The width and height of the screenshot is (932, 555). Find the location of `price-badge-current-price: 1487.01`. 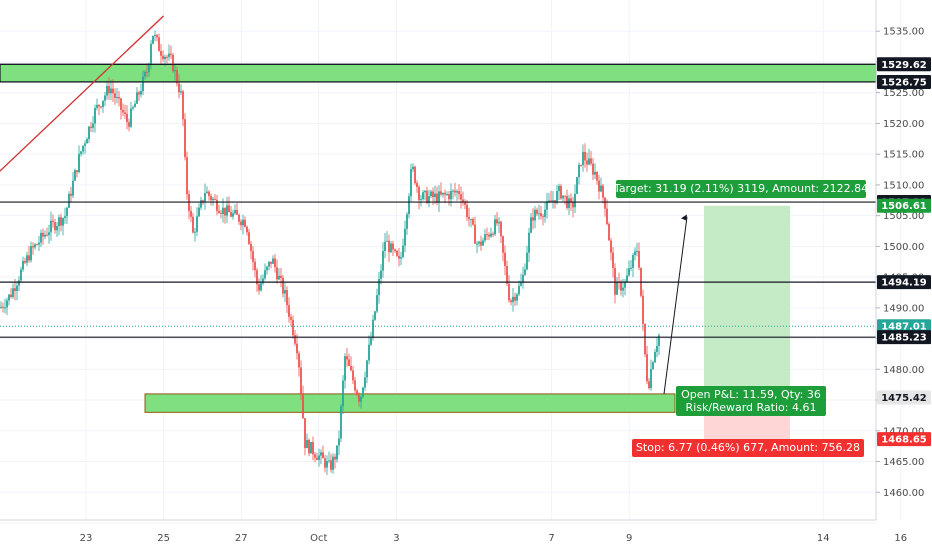

price-badge-current-price: 1487.01 is located at coordinates (904, 326).